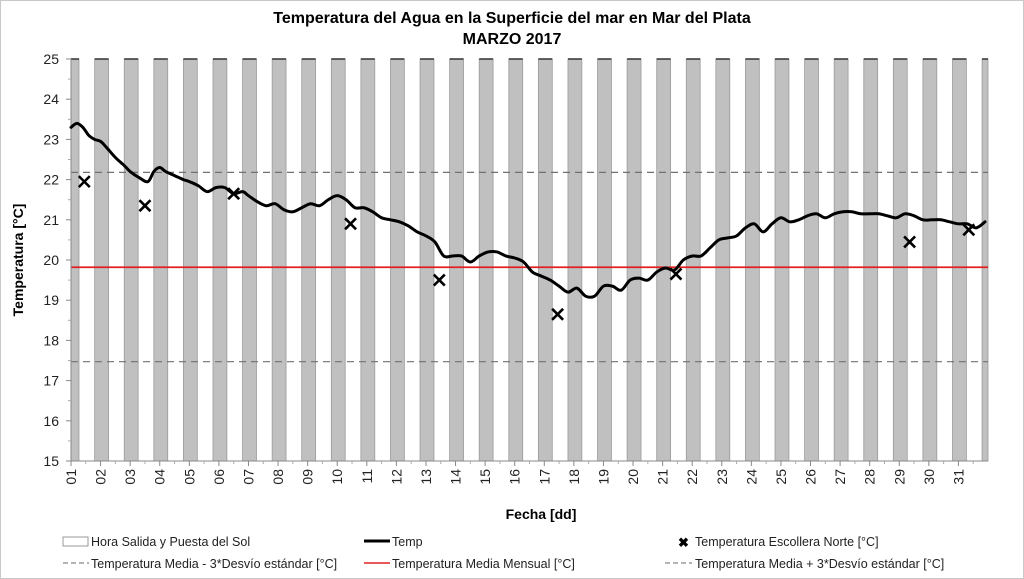 The image size is (1024, 579). I want to click on x-tick-label: 13, so click(426, 477).